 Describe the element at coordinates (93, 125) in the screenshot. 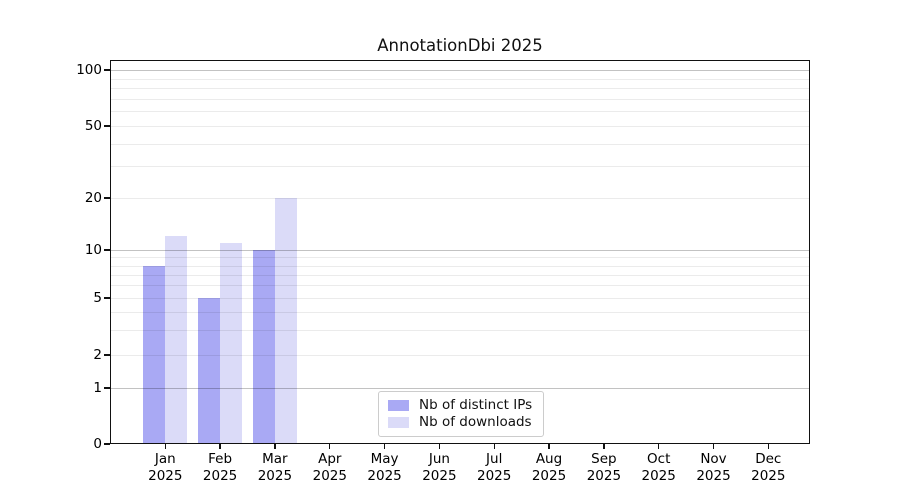

I see `y-tick-label-50: 50` at that location.